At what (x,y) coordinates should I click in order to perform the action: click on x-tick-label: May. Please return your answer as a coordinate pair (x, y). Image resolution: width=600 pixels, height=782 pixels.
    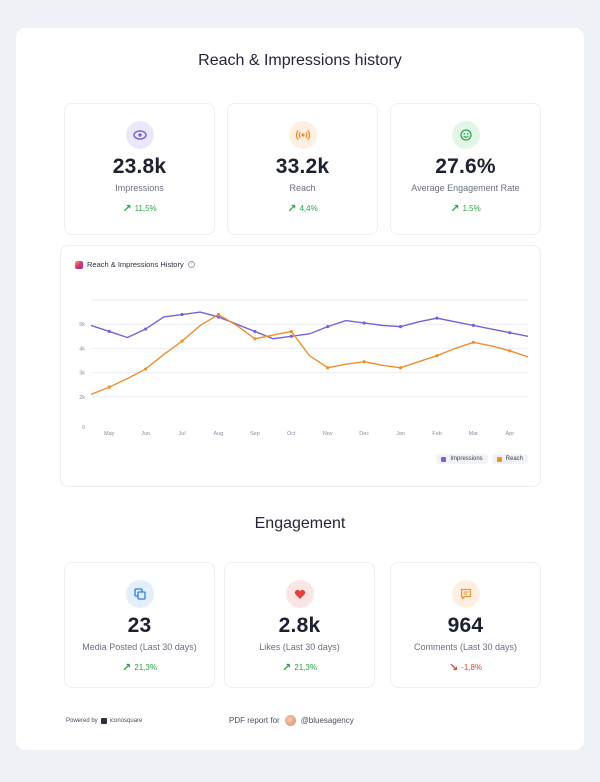
    Looking at the image, I should click on (109, 434).